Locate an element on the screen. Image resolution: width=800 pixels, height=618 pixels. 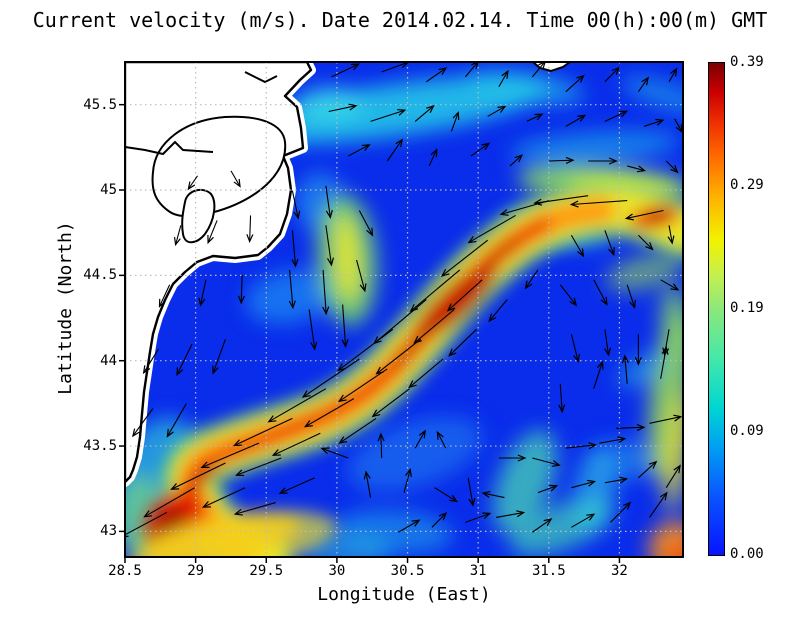
x-tick-label: 30 is located at coordinates (337, 571).